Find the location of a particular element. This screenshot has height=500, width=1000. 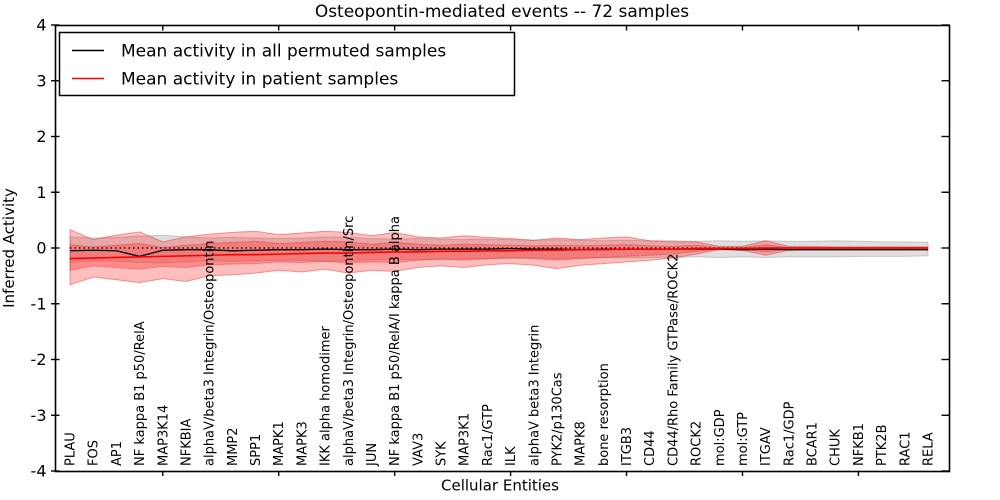

x-category-label: NF kappa B1 p50/RelA is located at coordinates (140, 393).